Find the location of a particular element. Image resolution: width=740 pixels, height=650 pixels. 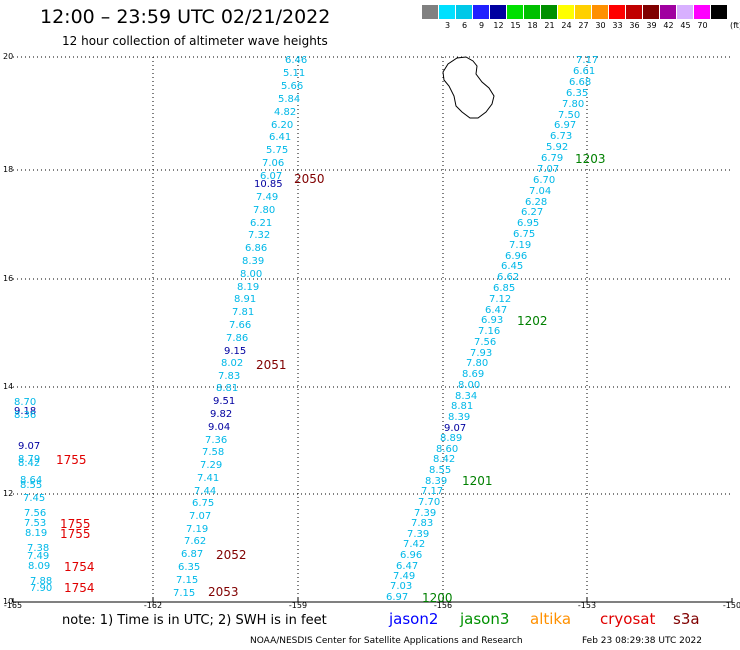

latitude-label: 16 is located at coordinates (8, 278).